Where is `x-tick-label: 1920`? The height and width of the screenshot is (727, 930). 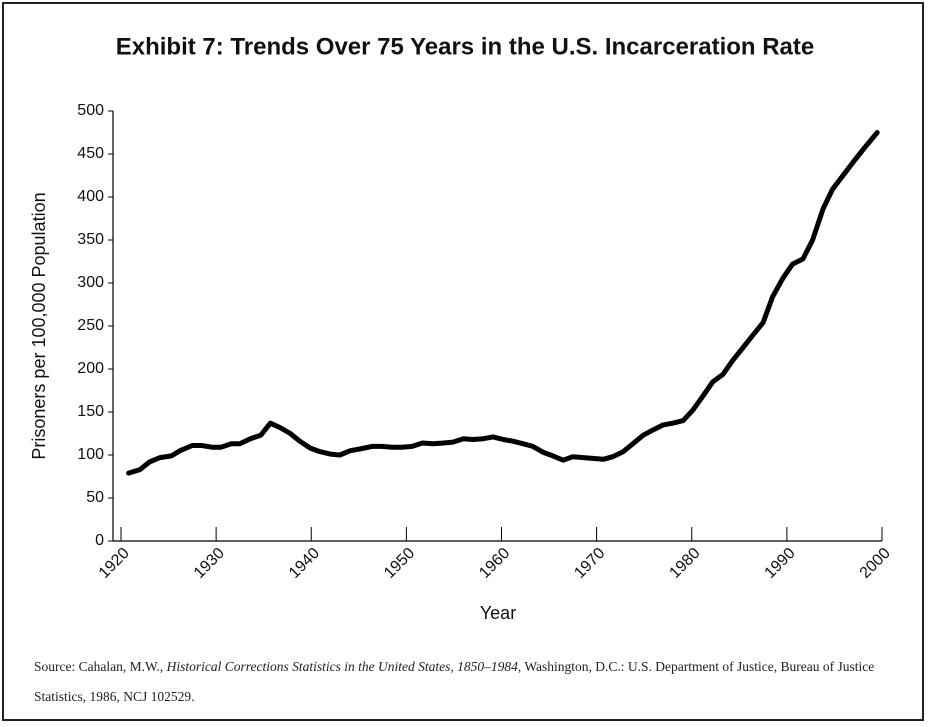
x-tick-label: 1920 is located at coordinates (114, 563).